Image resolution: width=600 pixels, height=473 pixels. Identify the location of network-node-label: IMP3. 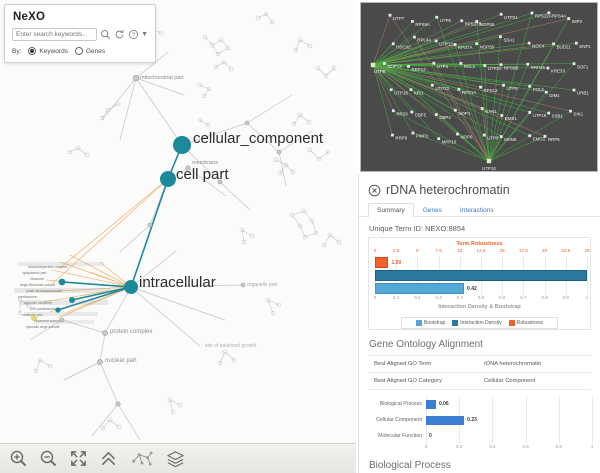
(577, 21).